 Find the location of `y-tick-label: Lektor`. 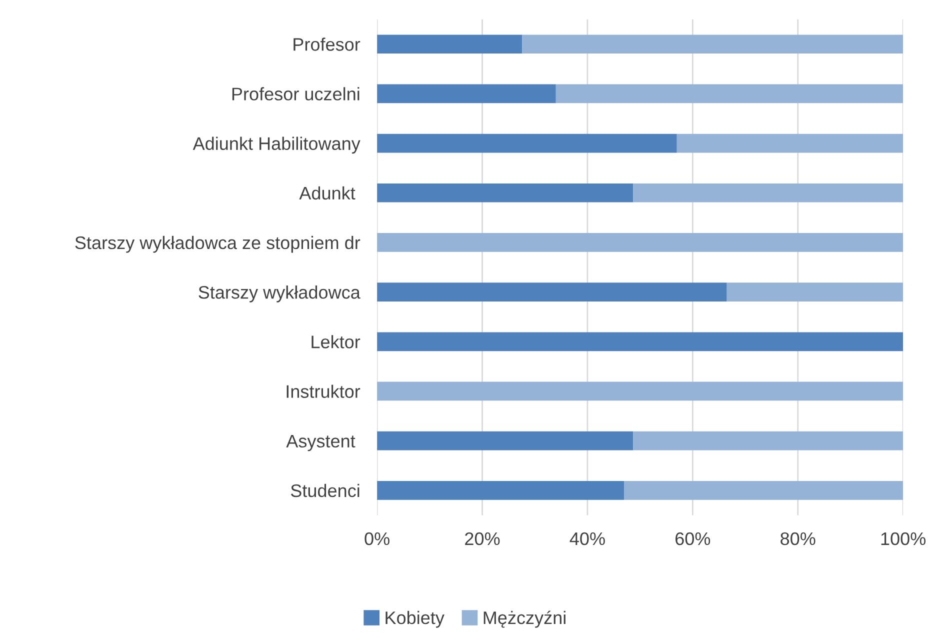

y-tick-label: Lektor is located at coordinates (336, 341).